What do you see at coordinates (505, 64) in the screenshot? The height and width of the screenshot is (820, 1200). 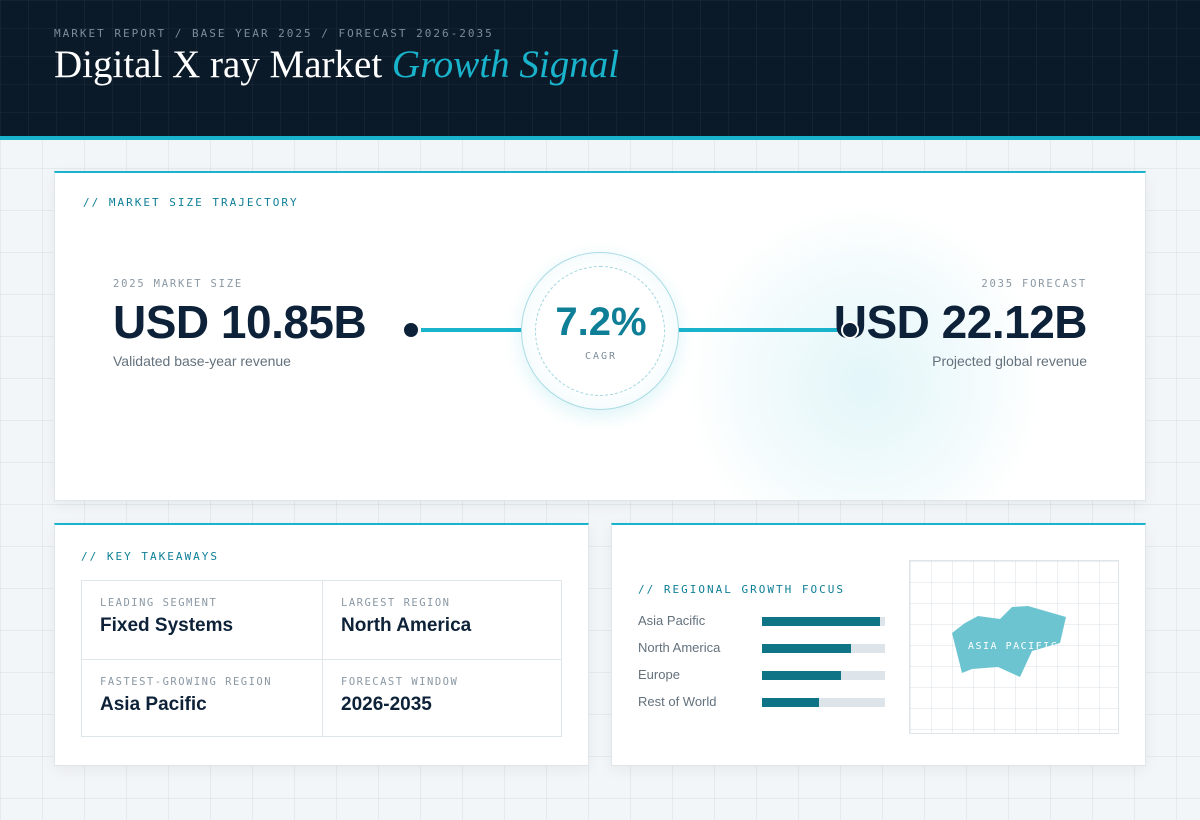 I see `page-title-accent: Growth Signal` at bounding box center [505, 64].